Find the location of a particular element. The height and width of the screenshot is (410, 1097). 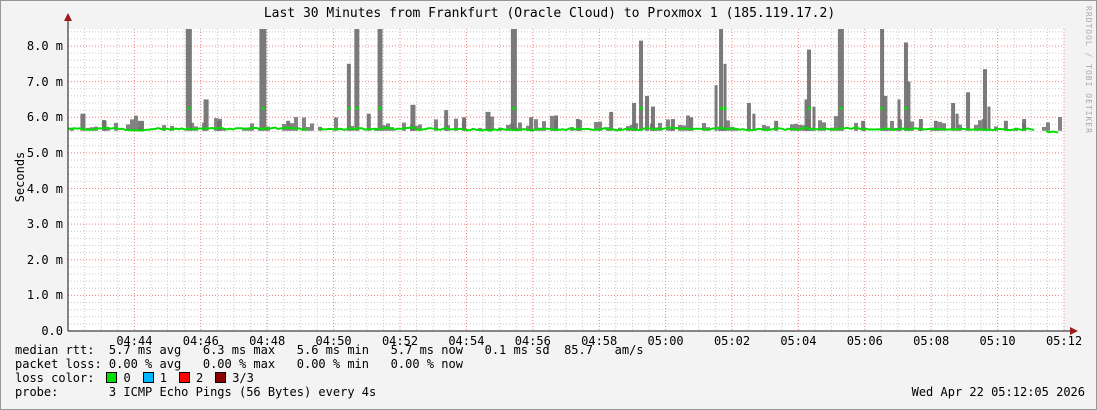

y-tick-label: 0.0 is located at coordinates (52, 331).